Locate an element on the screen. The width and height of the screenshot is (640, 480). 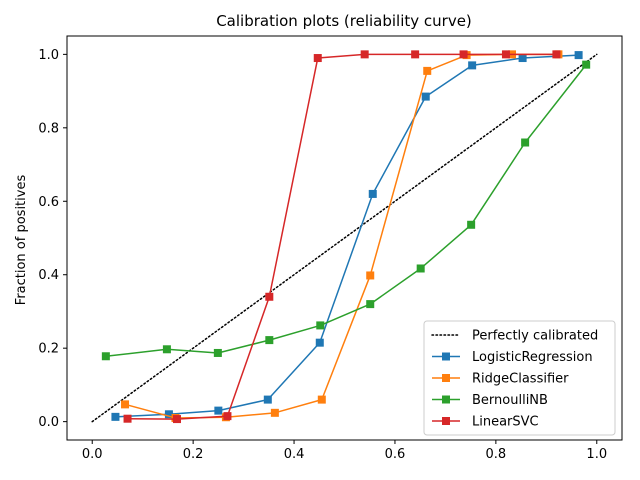
x-tick-label: 0.0 is located at coordinates (92, 454).